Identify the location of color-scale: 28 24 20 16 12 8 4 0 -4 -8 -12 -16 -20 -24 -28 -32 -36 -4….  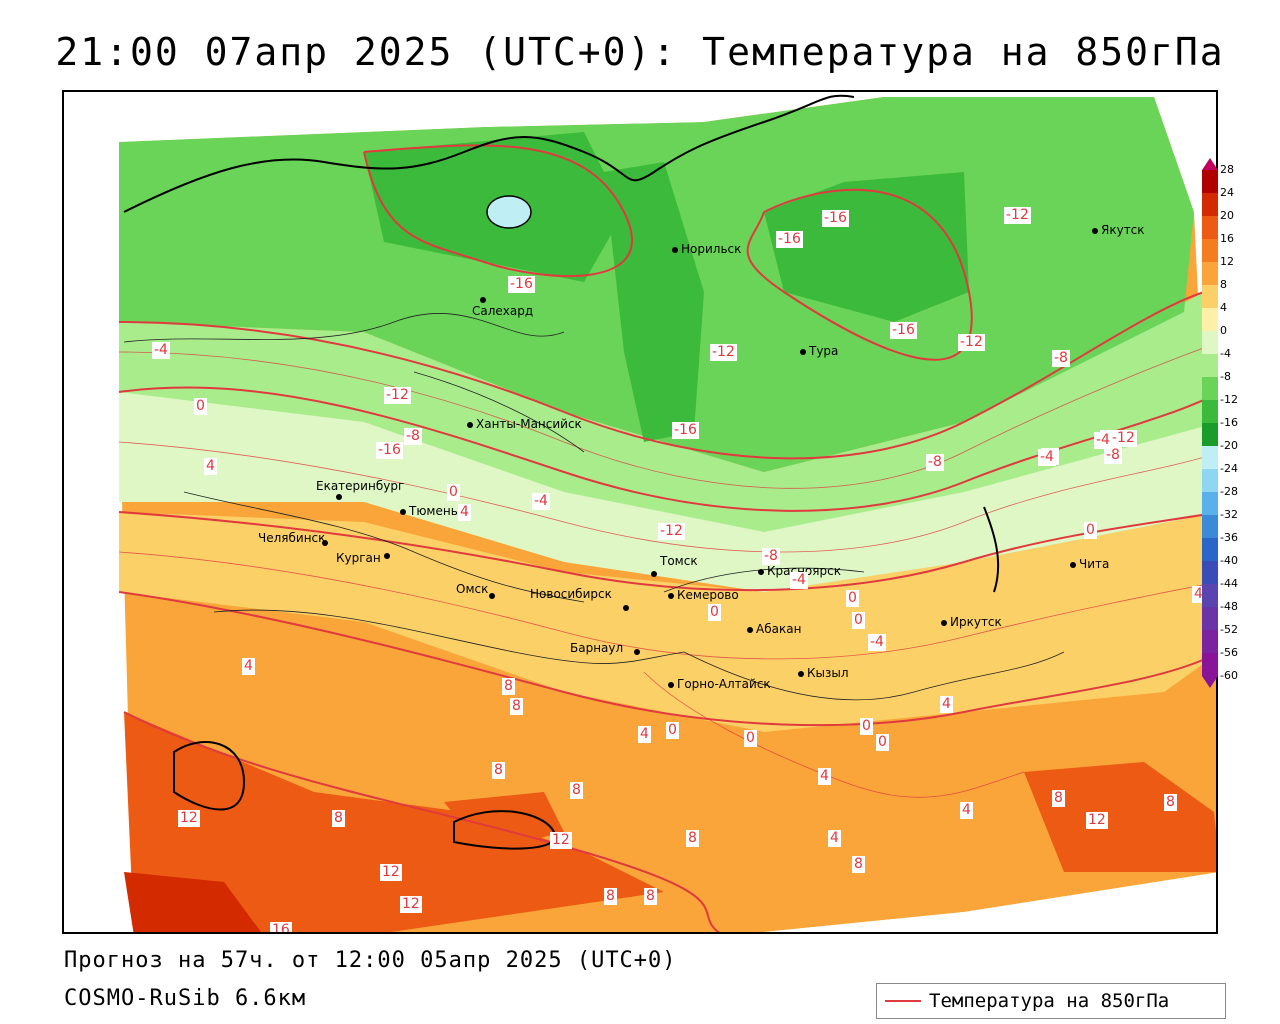
(1230, 423).